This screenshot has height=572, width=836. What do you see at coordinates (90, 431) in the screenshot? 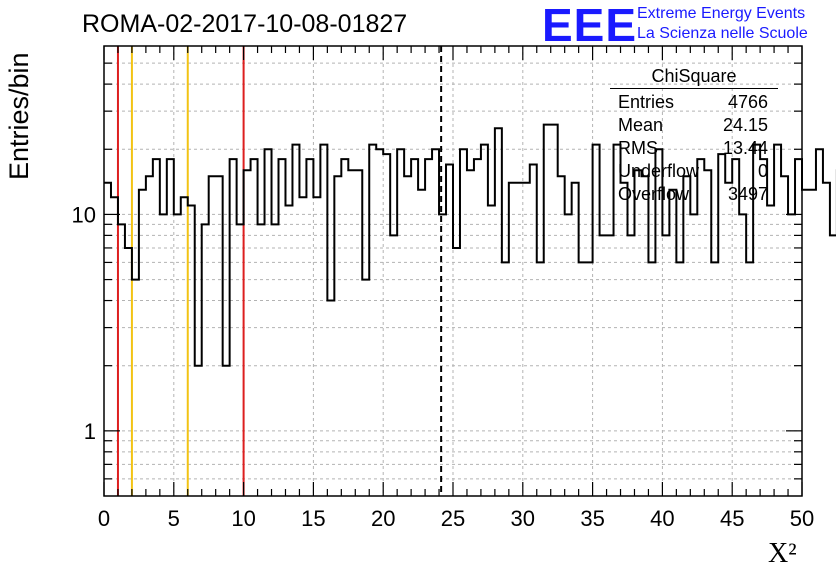
I see `y-tick-label: 1` at bounding box center [90, 431].